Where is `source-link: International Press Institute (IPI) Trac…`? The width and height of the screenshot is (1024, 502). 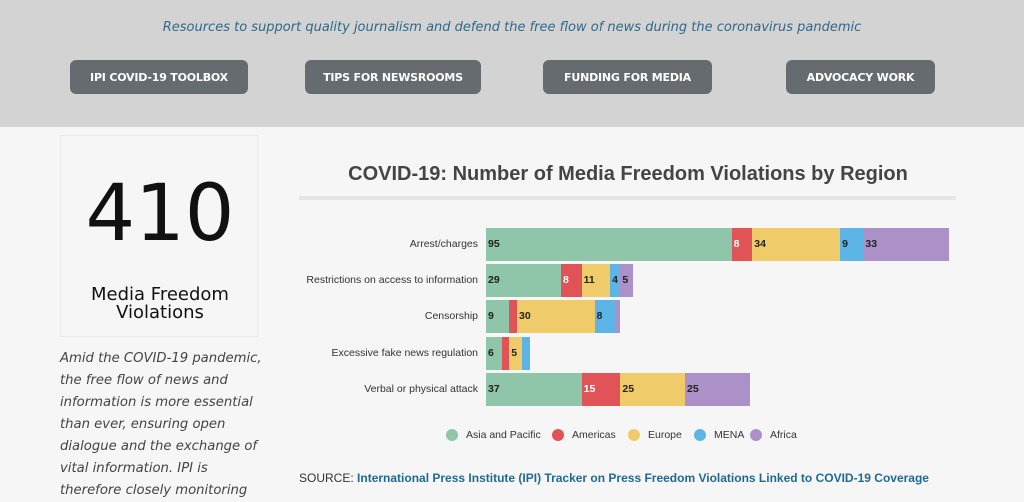 source-link: International Press Institute (IPI) Trac… is located at coordinates (643, 478).